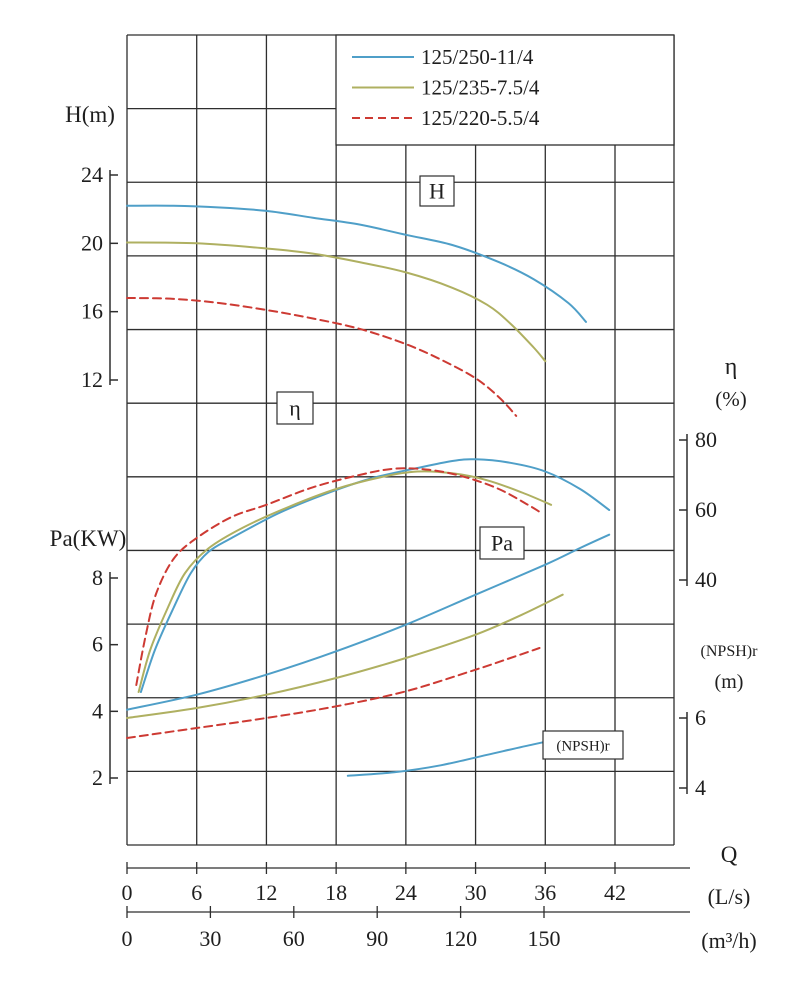 Image resolution: width=812 pixels, height=1000 pixels. What do you see at coordinates (406, 892) in the screenshot?
I see `x-axis-tick-label-ls: 24` at bounding box center [406, 892].